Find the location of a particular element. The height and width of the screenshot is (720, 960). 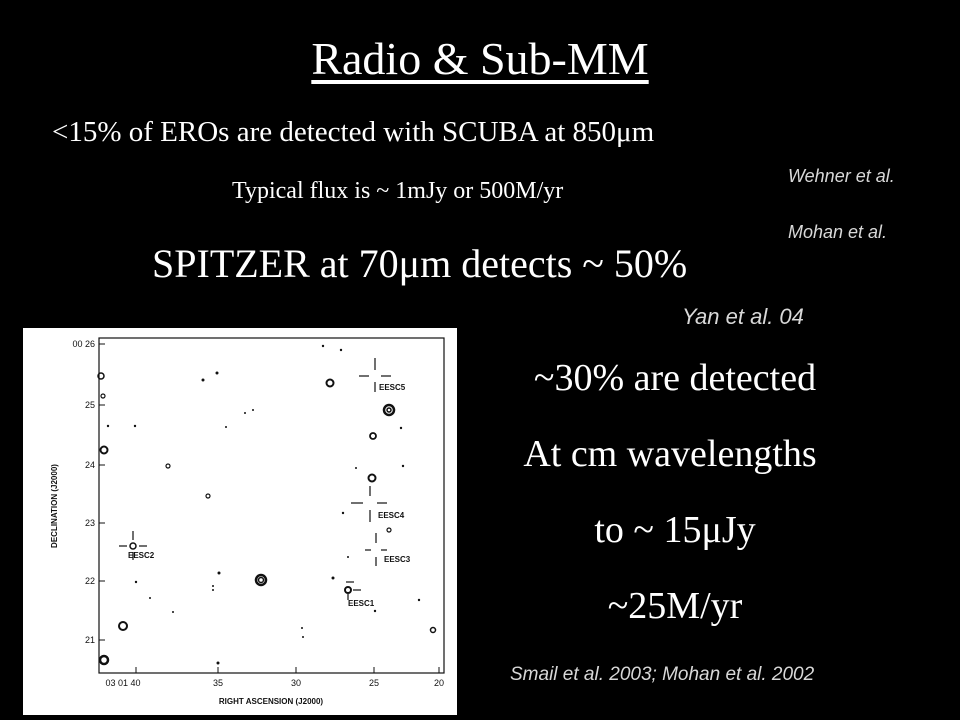

flux-limit-text: to ~ 15μJy is located at coordinates (675, 530).